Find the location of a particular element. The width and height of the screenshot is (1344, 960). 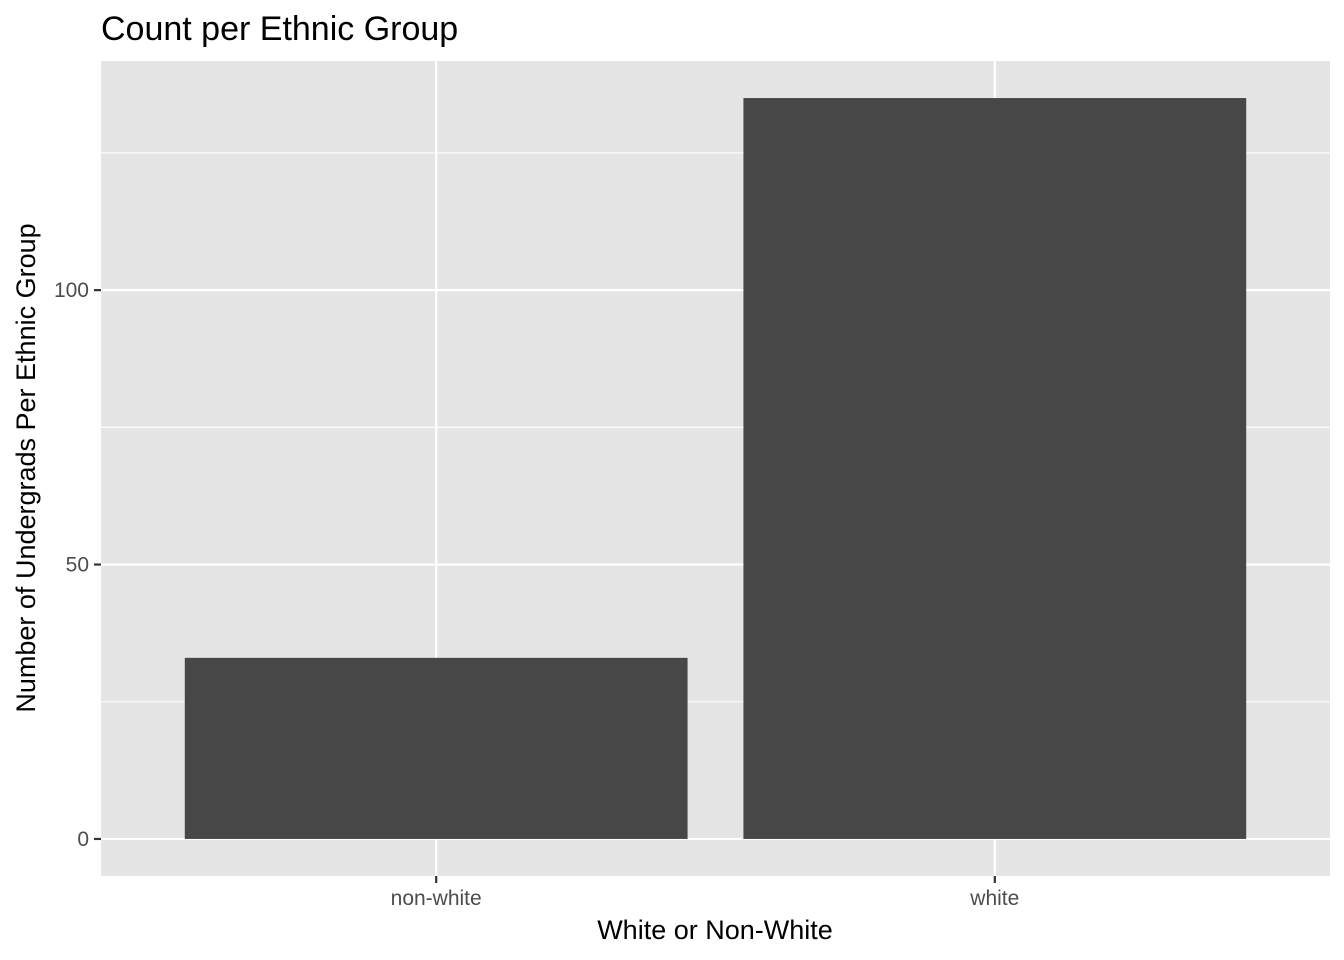

x-axis: non-white white is located at coordinates (705, 893).